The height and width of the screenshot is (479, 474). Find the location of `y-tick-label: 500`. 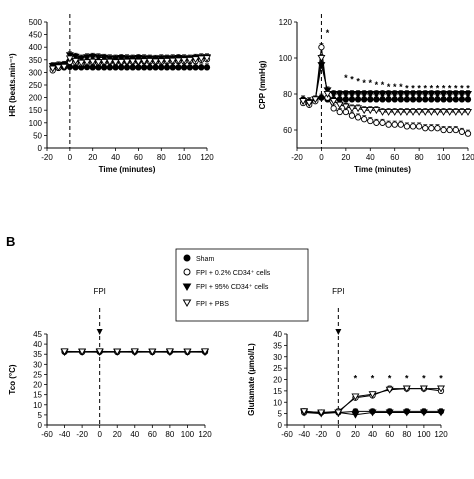

y-tick-label: 500 is located at coordinates (36, 22).